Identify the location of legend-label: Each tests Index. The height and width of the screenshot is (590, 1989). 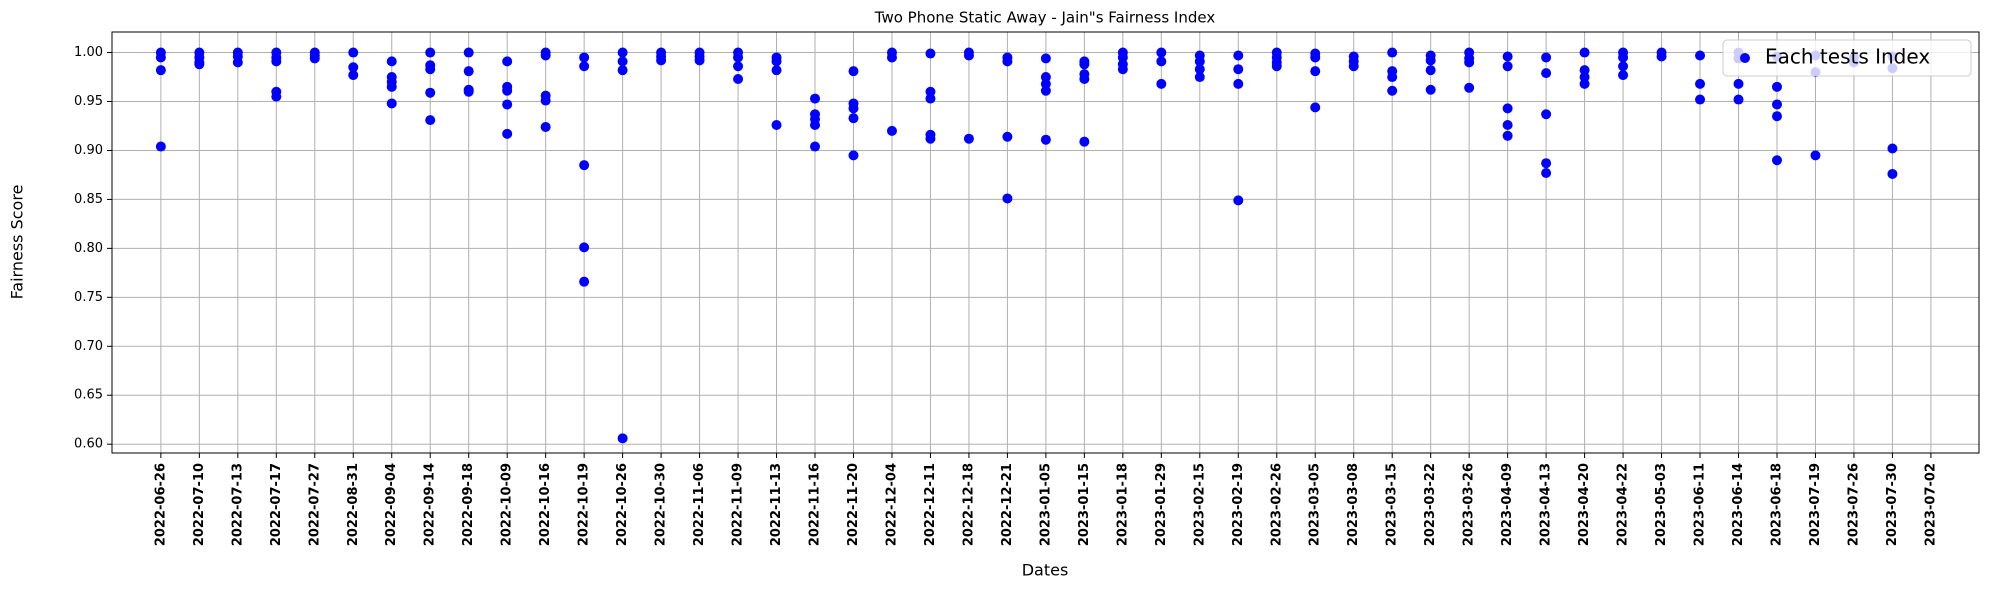
(1847, 57).